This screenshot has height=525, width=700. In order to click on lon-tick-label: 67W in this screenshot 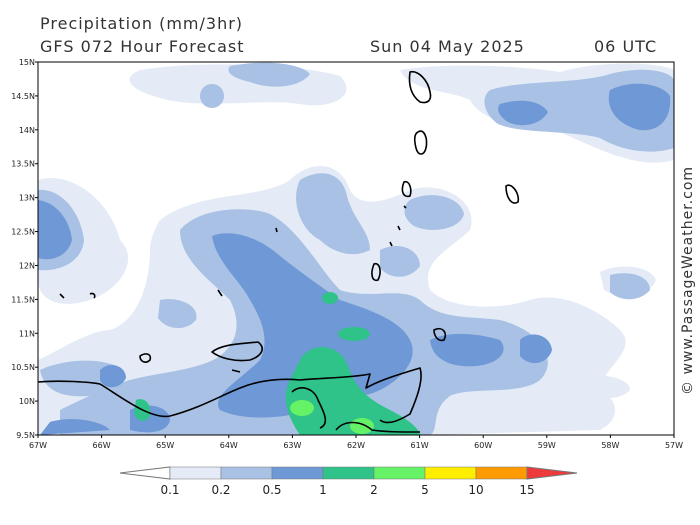, I will do `click(38, 445)`.